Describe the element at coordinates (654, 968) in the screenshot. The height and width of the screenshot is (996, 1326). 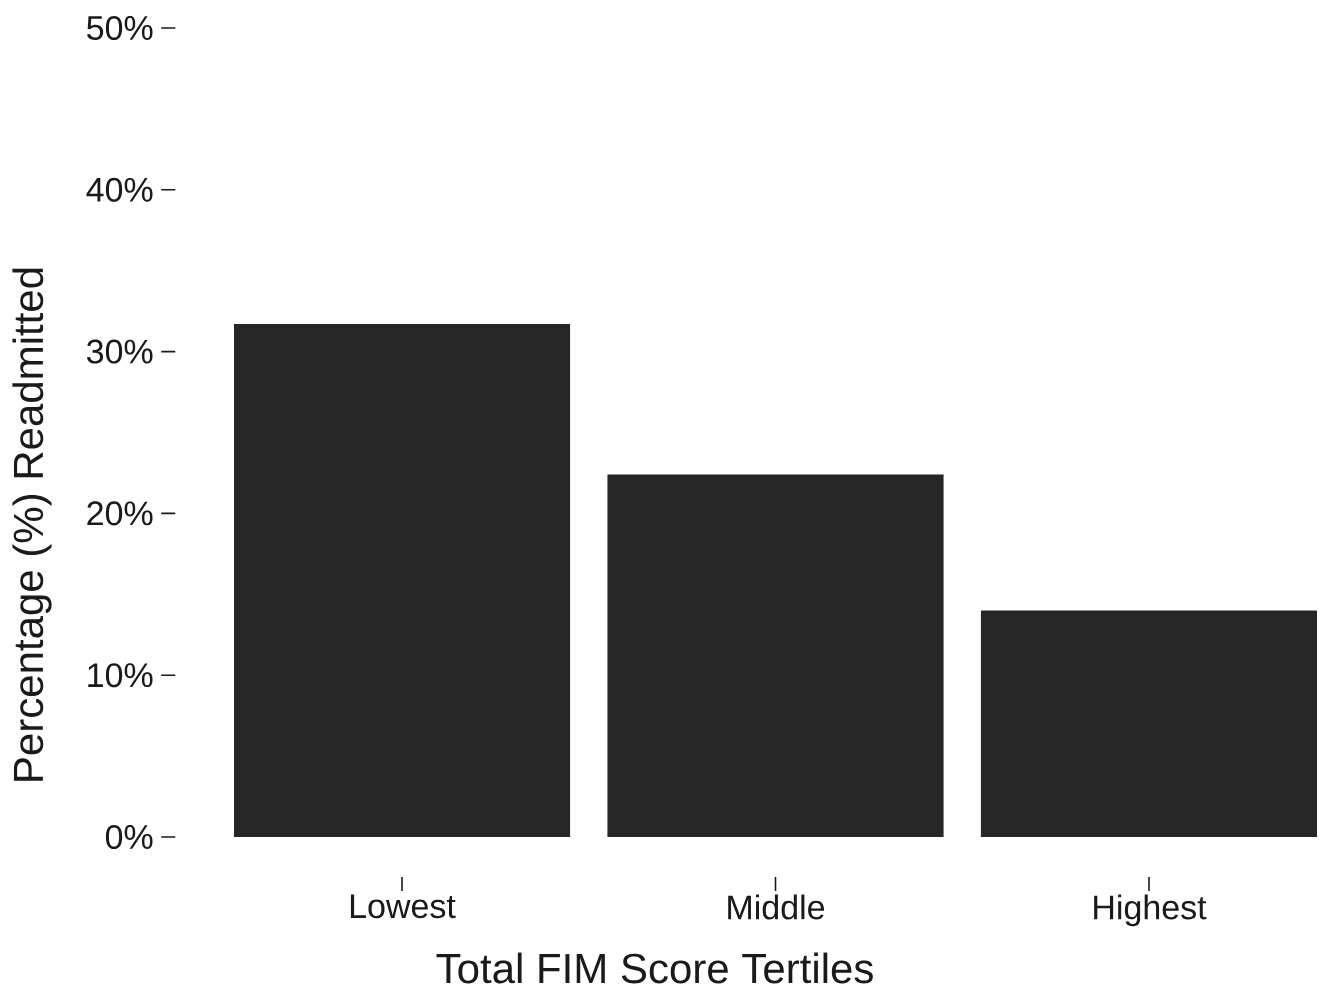
I see `x-axis-title: Total FIM Score Tertiles` at that location.